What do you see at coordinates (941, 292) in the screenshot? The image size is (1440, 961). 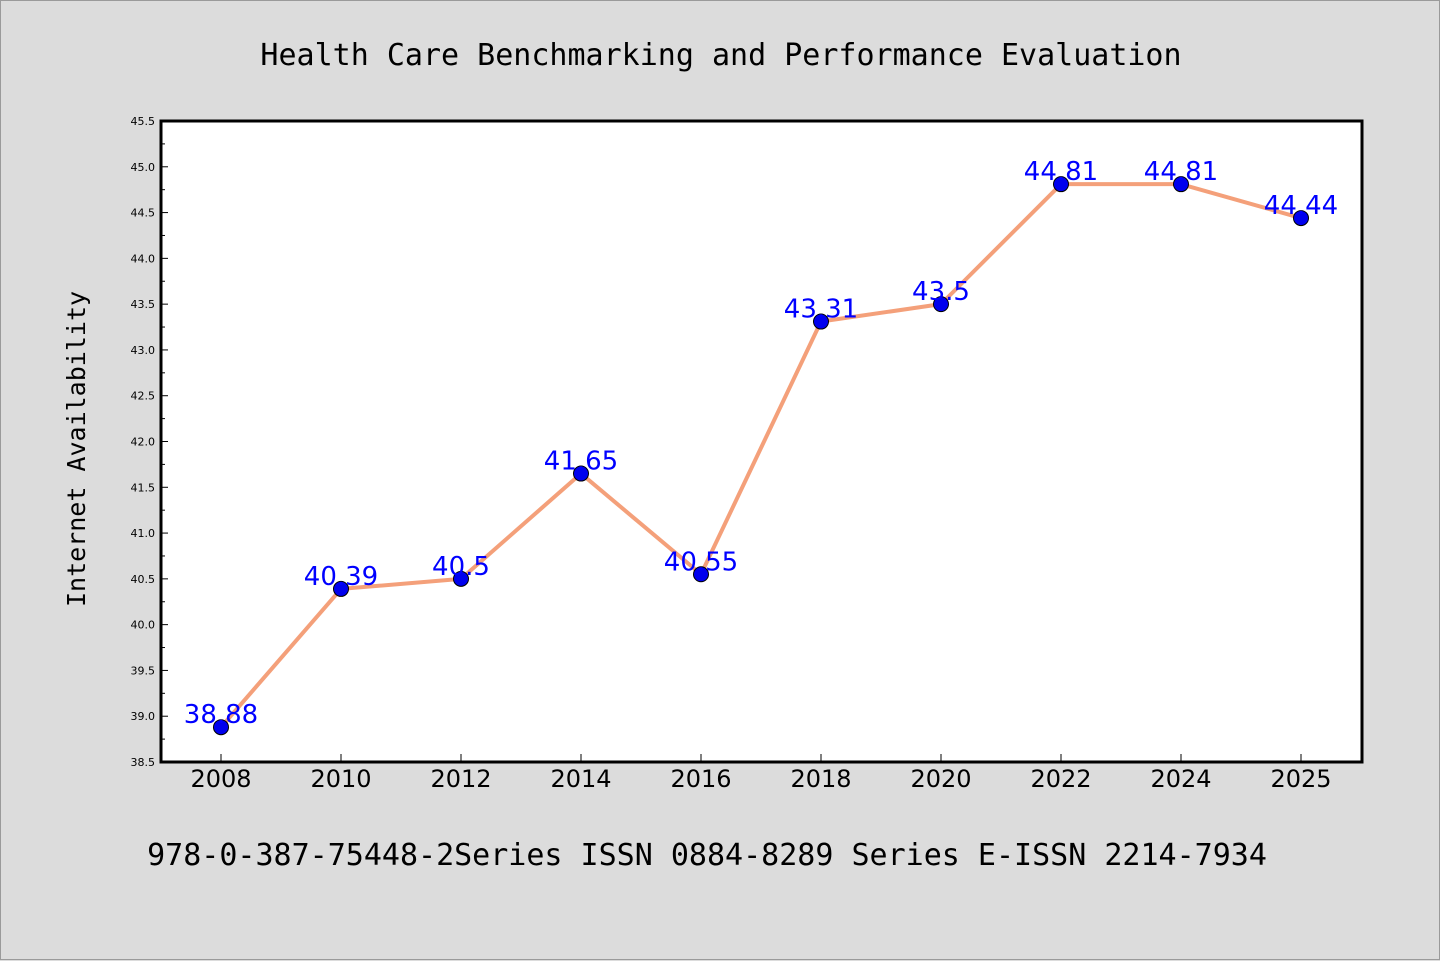 I see `data-label: 43.5` at bounding box center [941, 292].